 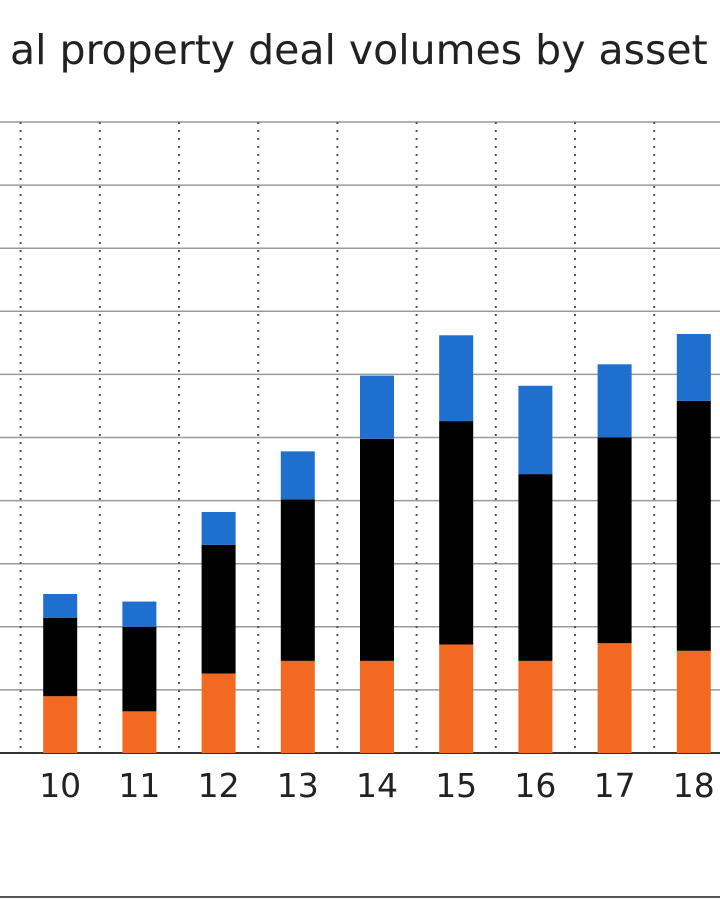 I want to click on x-tick-label: 18, so click(x=694, y=785).